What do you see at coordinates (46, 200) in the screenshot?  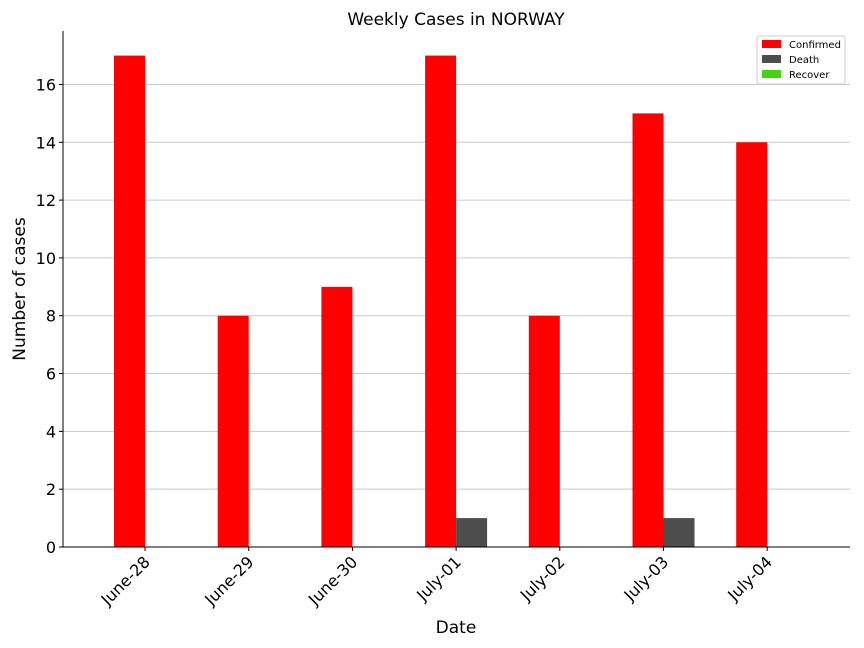 I see `y-tick-label: 12` at bounding box center [46, 200].